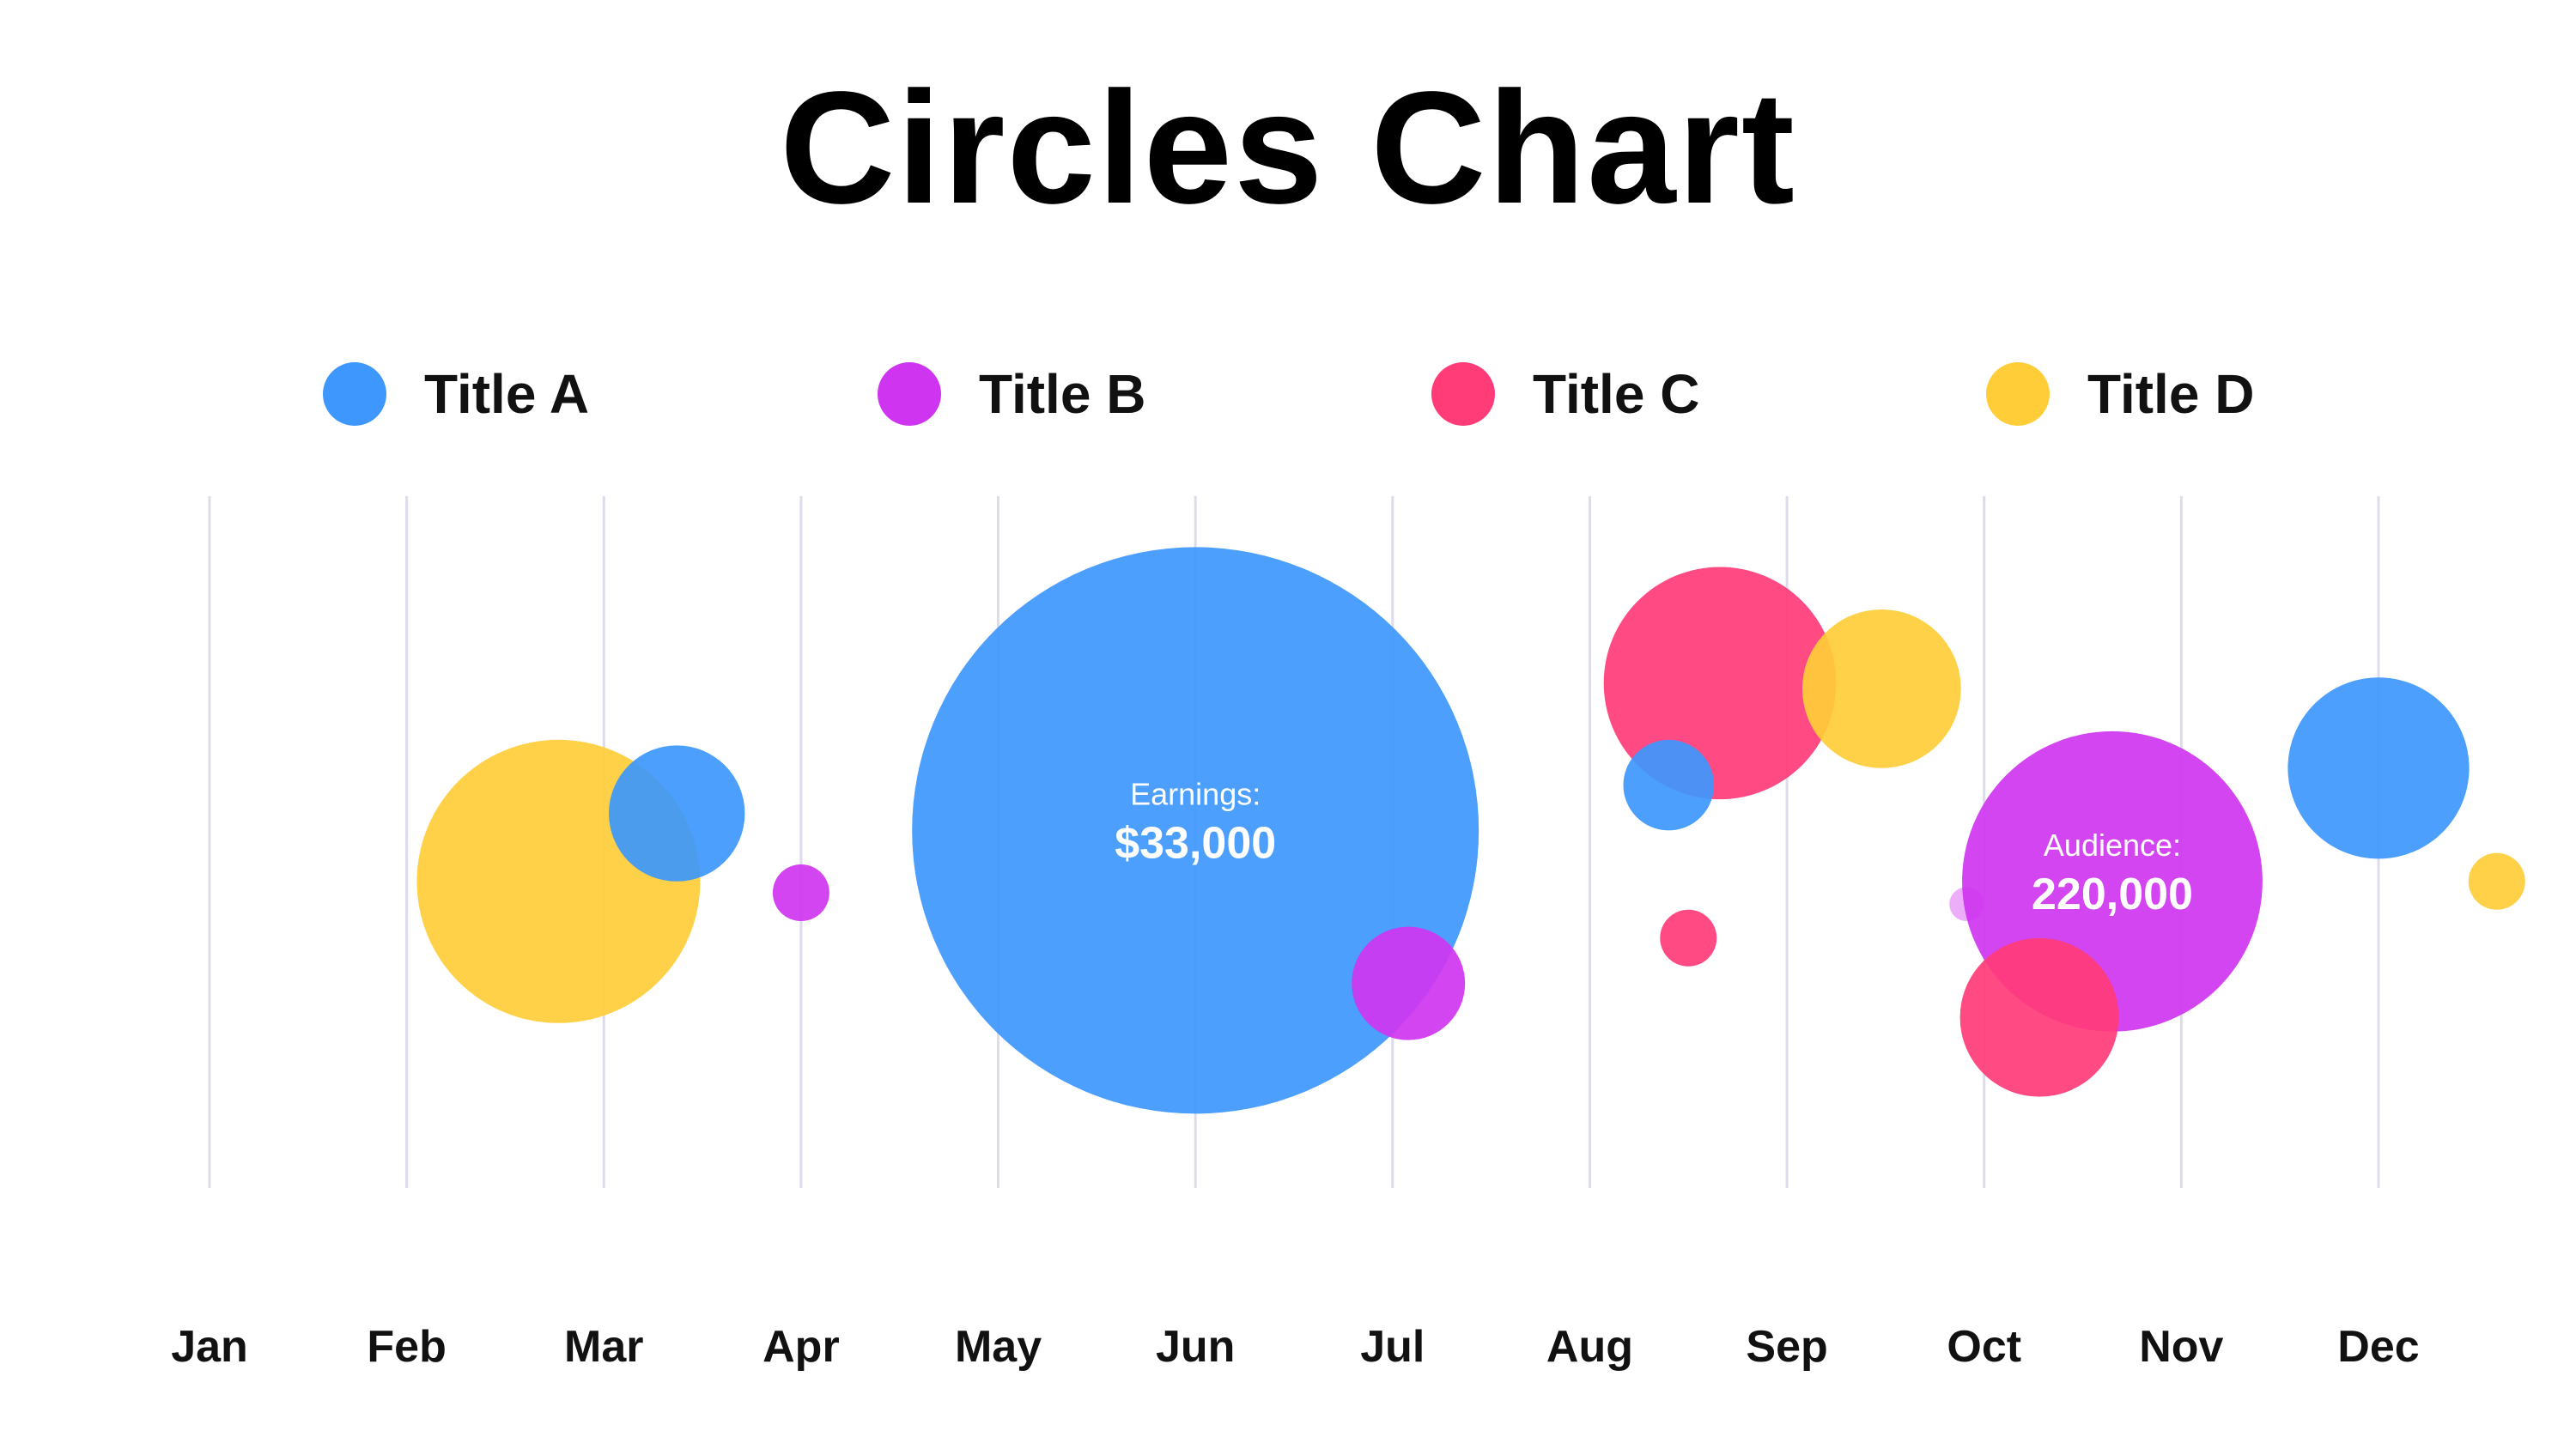  Describe the element at coordinates (1295, 1347) in the screenshot. I see `month-axis: Jan Feb Mar Apr May Jun Jul Aug Sep Oct Nov Dec` at that location.